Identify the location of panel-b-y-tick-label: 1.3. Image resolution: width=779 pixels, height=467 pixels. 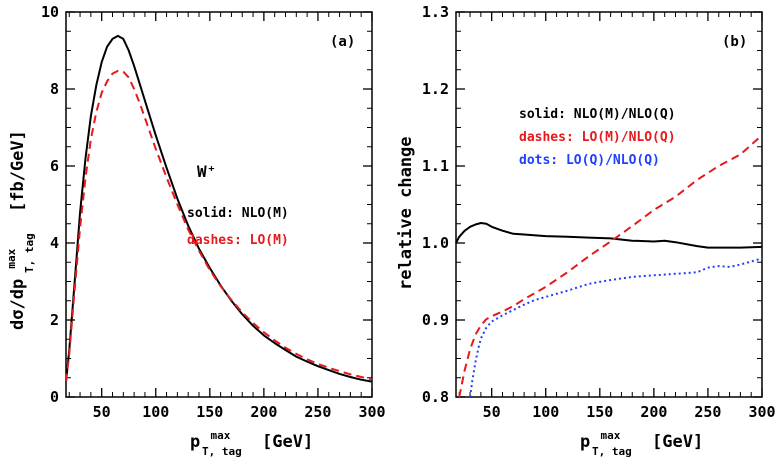
(435, 12).